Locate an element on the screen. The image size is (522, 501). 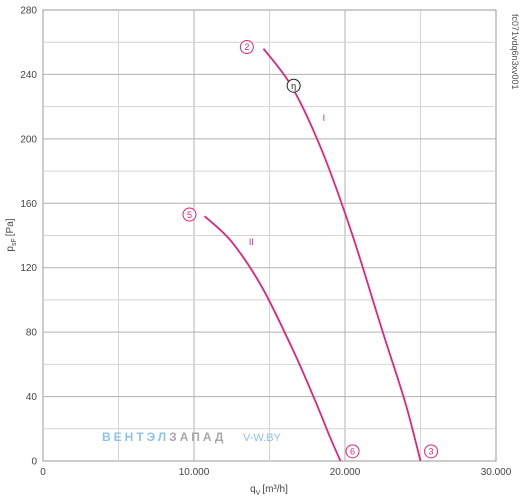
marker-6: 6 is located at coordinates (352, 451).